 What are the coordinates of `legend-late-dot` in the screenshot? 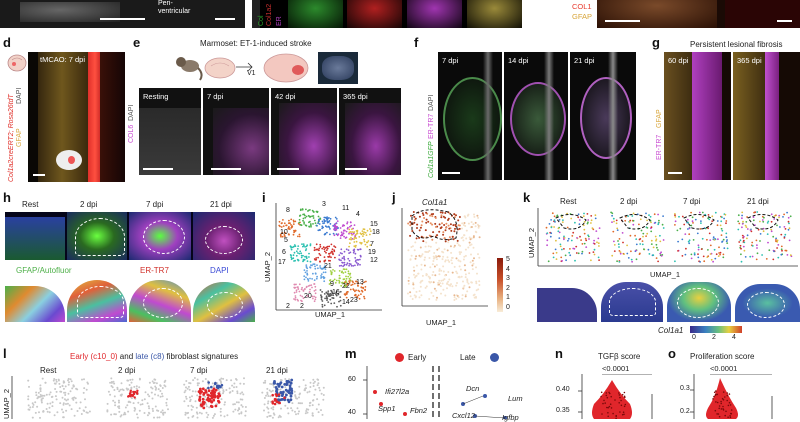 It's located at (494, 357).